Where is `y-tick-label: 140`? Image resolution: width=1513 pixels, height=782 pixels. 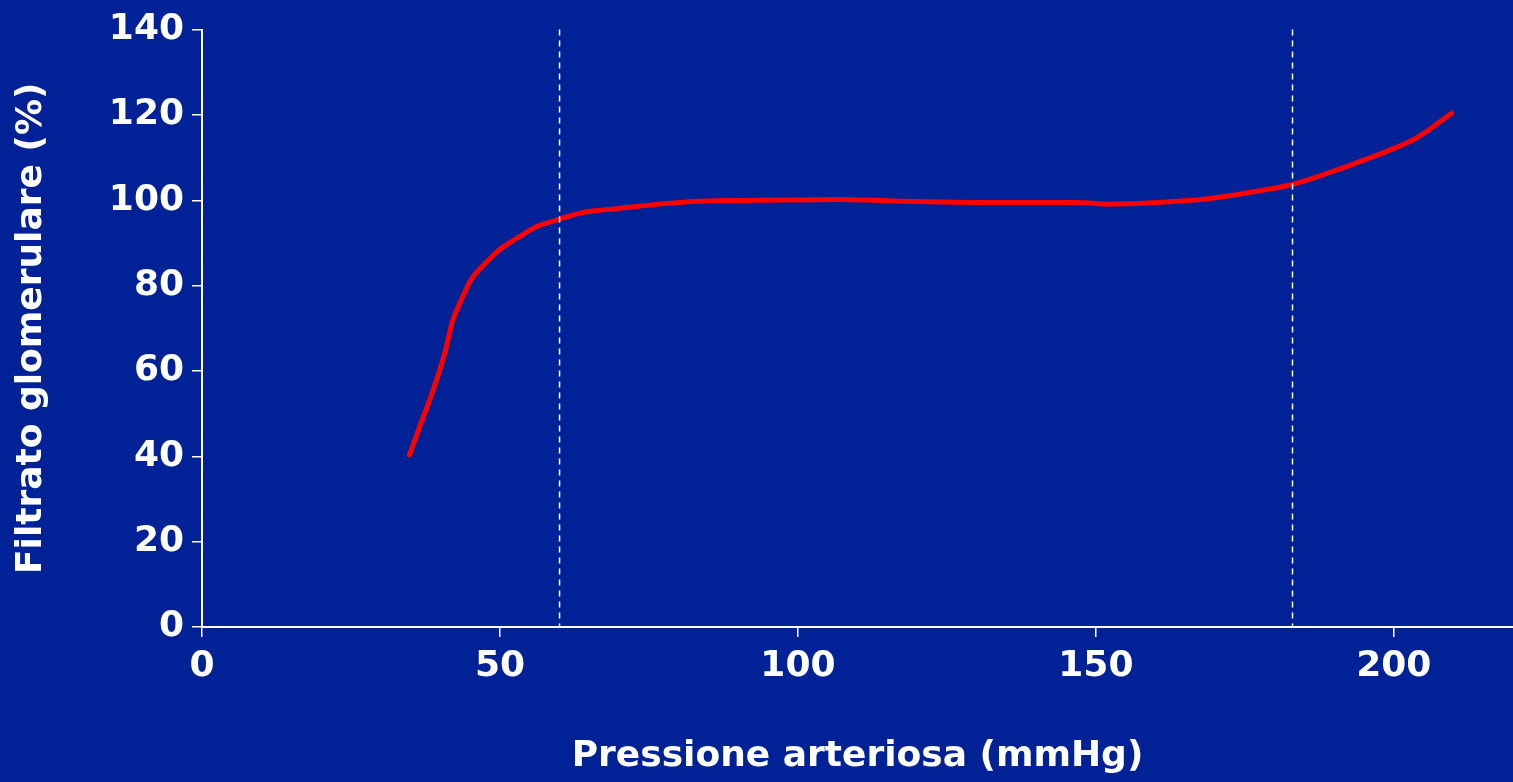
y-tick-label: 140 is located at coordinates (146, 26).